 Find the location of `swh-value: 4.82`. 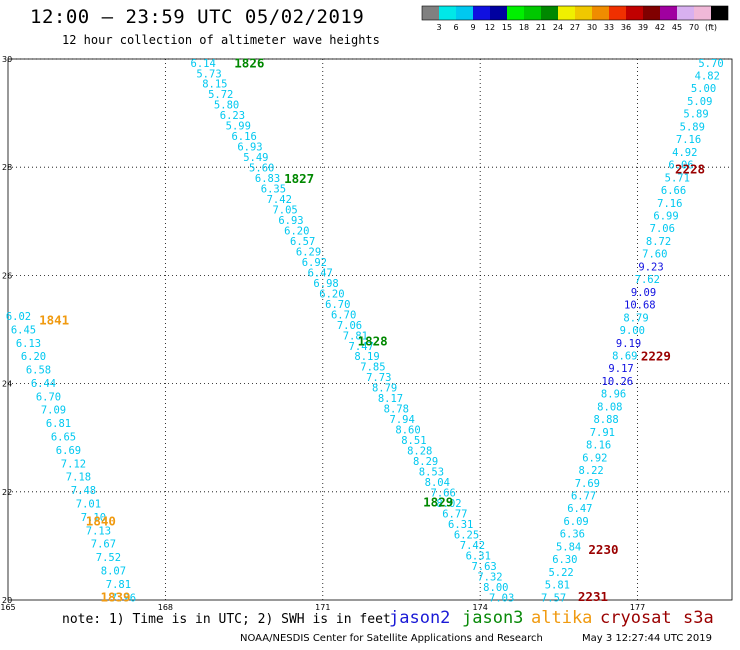

swh-value: 4.82 is located at coordinates (707, 77).